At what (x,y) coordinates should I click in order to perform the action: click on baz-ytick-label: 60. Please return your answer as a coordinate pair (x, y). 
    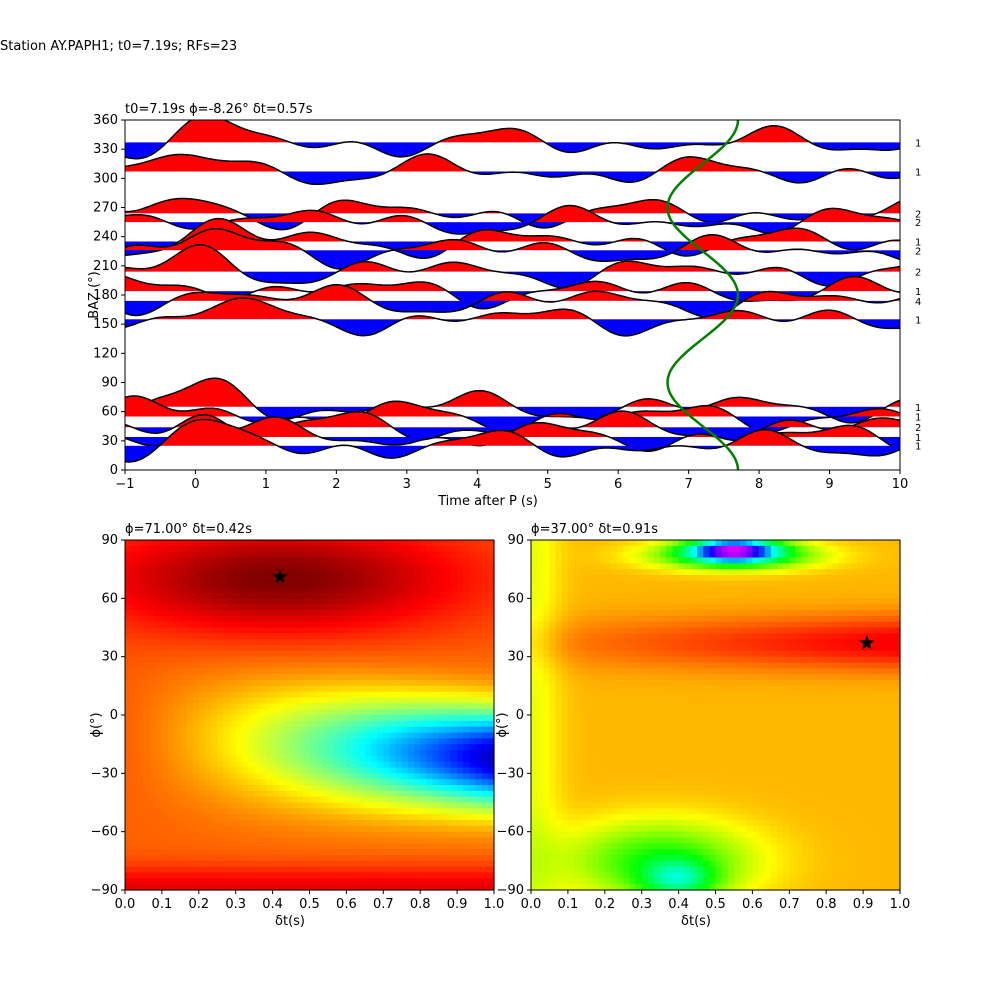
    Looking at the image, I should click on (109, 412).